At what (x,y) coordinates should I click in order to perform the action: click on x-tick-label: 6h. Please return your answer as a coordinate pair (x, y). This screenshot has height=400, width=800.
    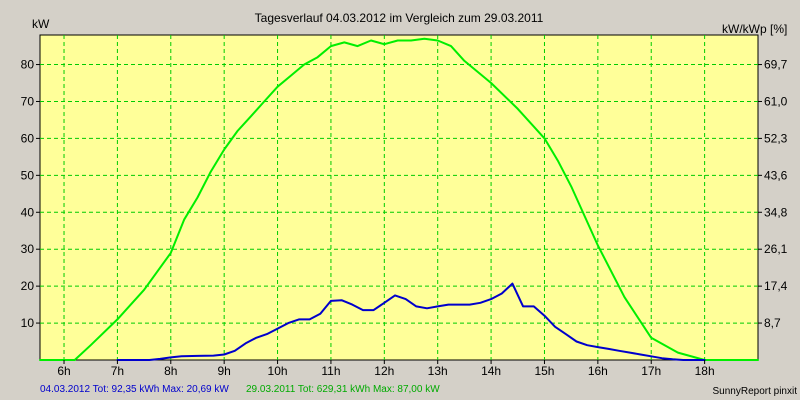
    Looking at the image, I should click on (63, 371).